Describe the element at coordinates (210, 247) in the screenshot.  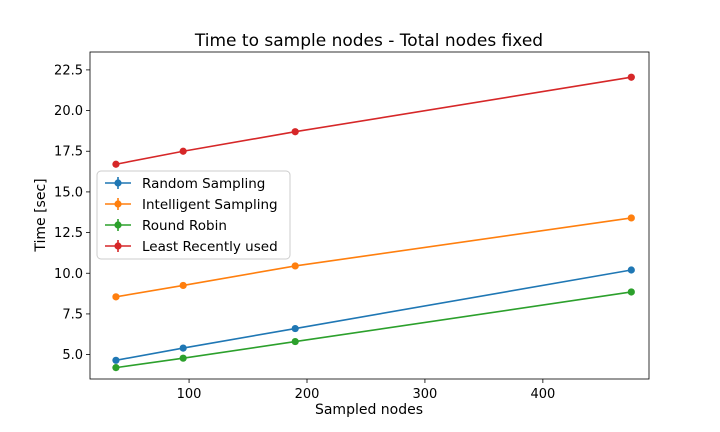
I see `legend-label: Least Recently used` at that location.